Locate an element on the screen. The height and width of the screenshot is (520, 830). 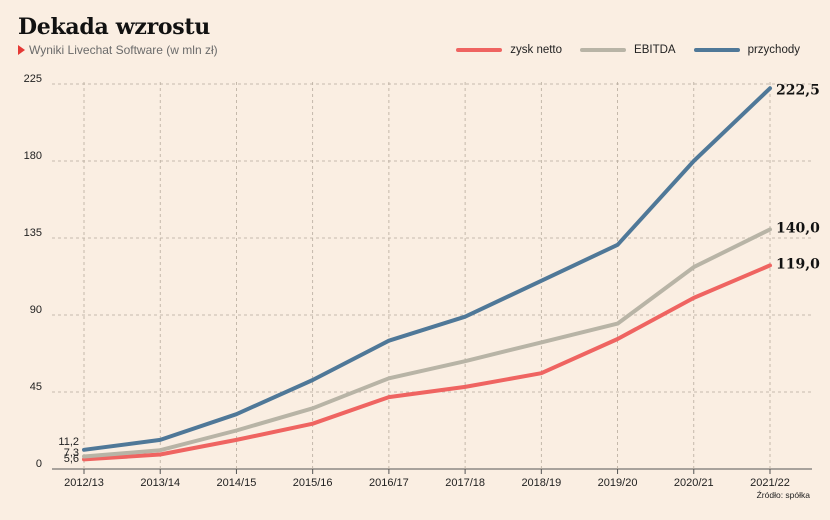
start-value-label-ebitda: 7,3 is located at coordinates (71, 453).